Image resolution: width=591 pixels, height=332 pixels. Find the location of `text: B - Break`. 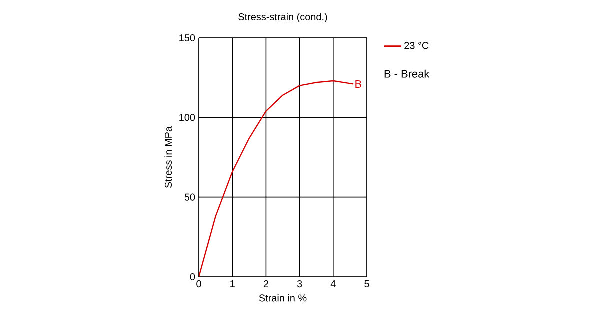

text: B - Break is located at coordinates (407, 74).